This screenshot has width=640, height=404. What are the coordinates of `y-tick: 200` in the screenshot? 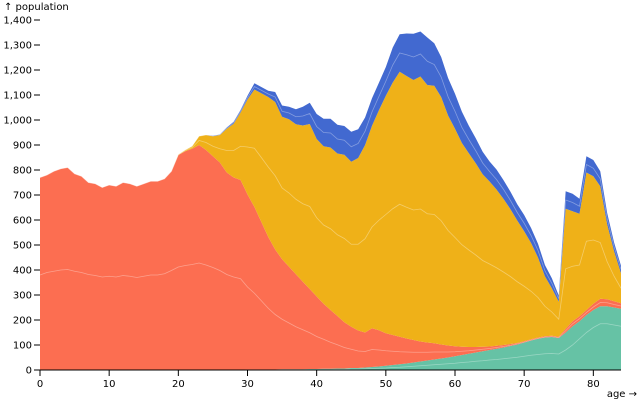 It's located at (26, 321).